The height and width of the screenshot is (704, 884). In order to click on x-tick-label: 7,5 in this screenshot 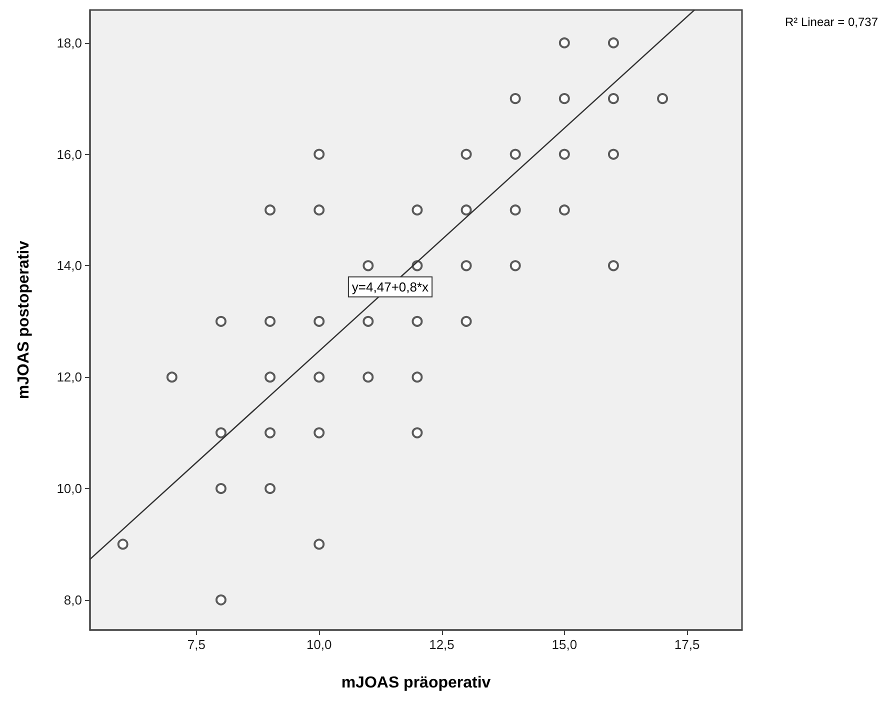, I will do `click(196, 644)`.